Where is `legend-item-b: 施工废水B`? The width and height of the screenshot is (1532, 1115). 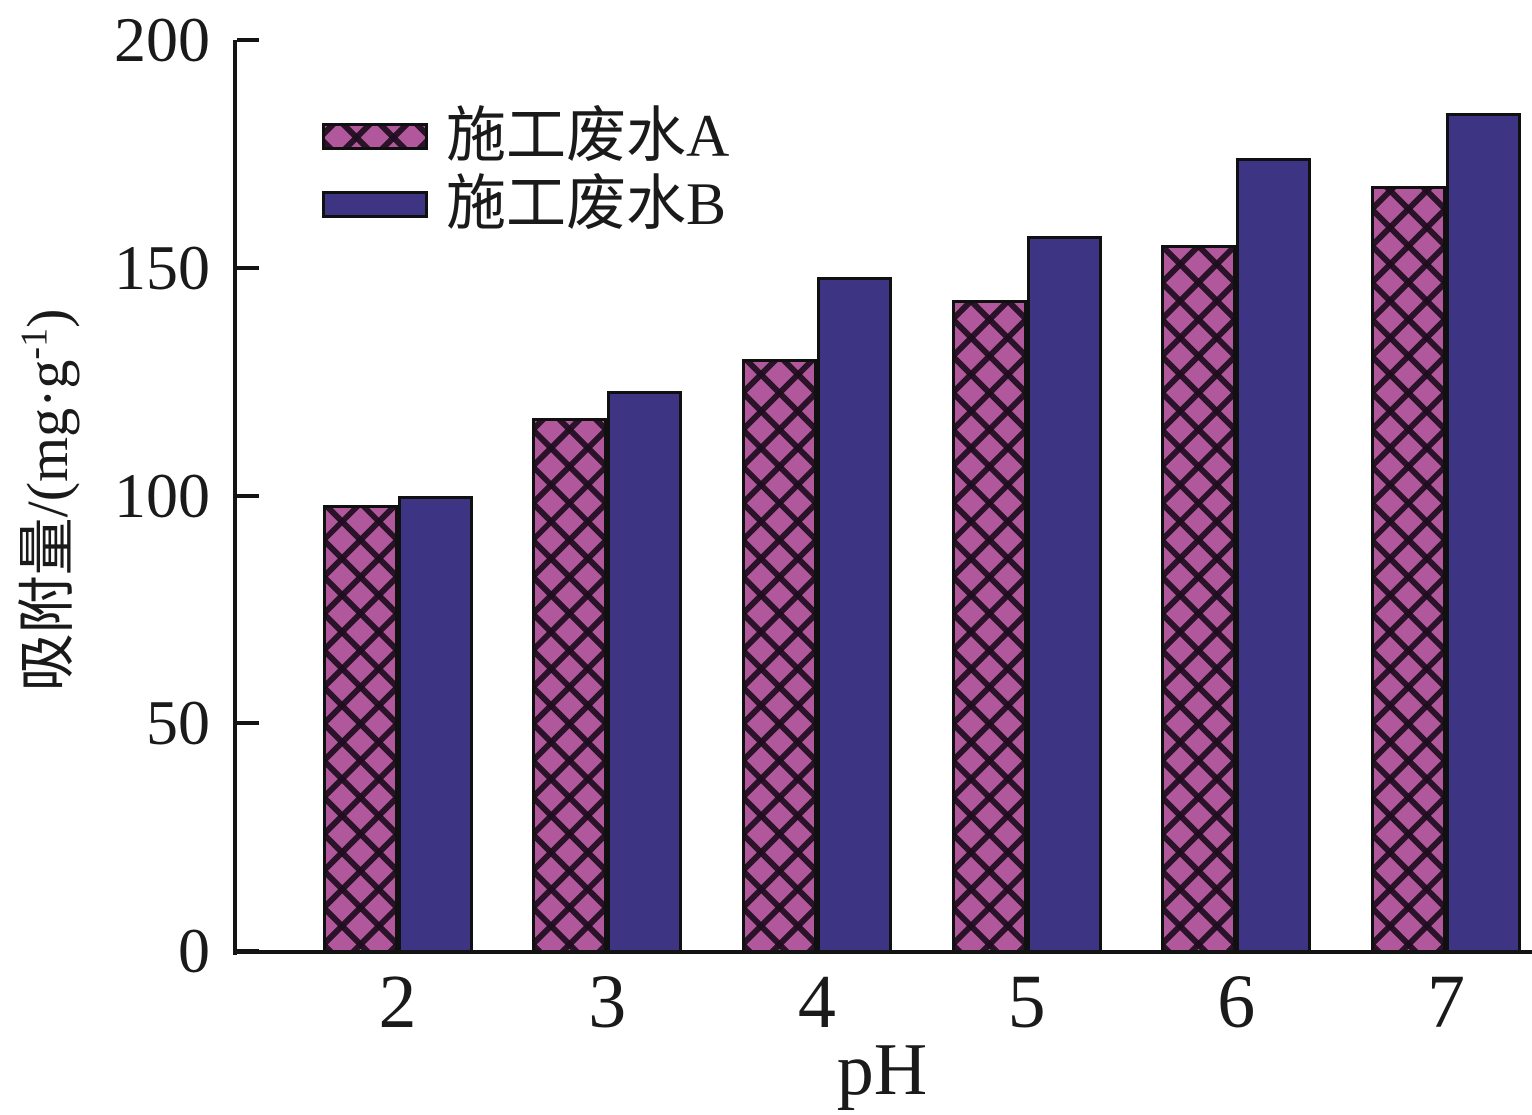 legend-item-b: 施工废水B is located at coordinates (525, 204).